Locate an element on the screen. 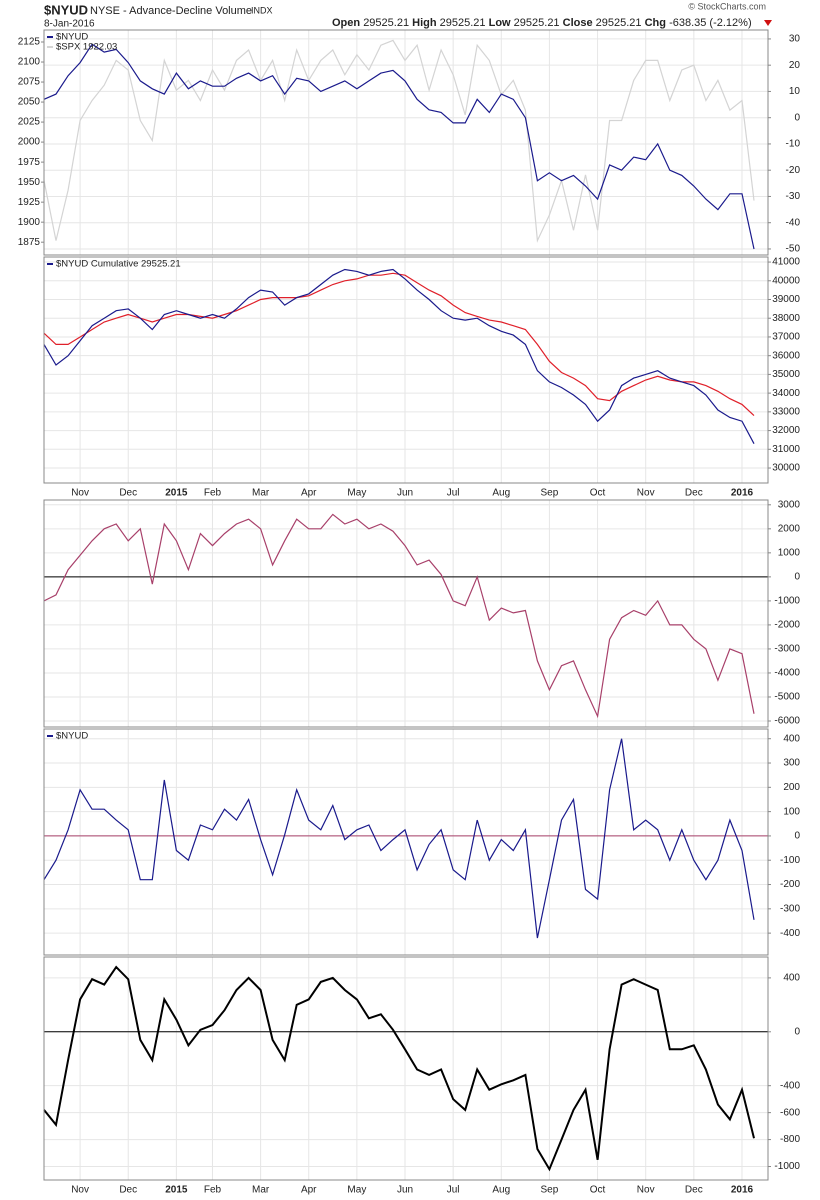 The width and height of the screenshot is (820, 1200). y-tick-label: -5000 is located at coordinates (787, 697).